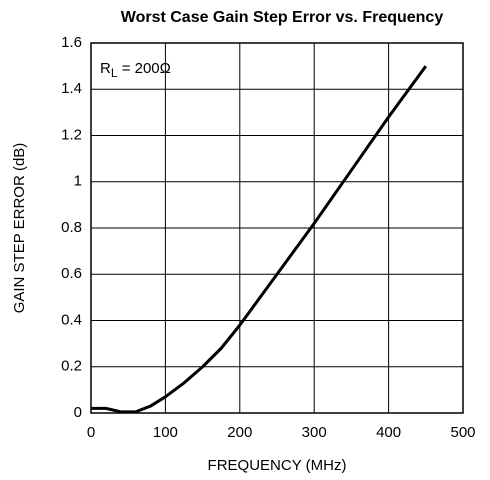 The height and width of the screenshot is (480, 490). I want to click on x-tick-label: 500, so click(462, 432).